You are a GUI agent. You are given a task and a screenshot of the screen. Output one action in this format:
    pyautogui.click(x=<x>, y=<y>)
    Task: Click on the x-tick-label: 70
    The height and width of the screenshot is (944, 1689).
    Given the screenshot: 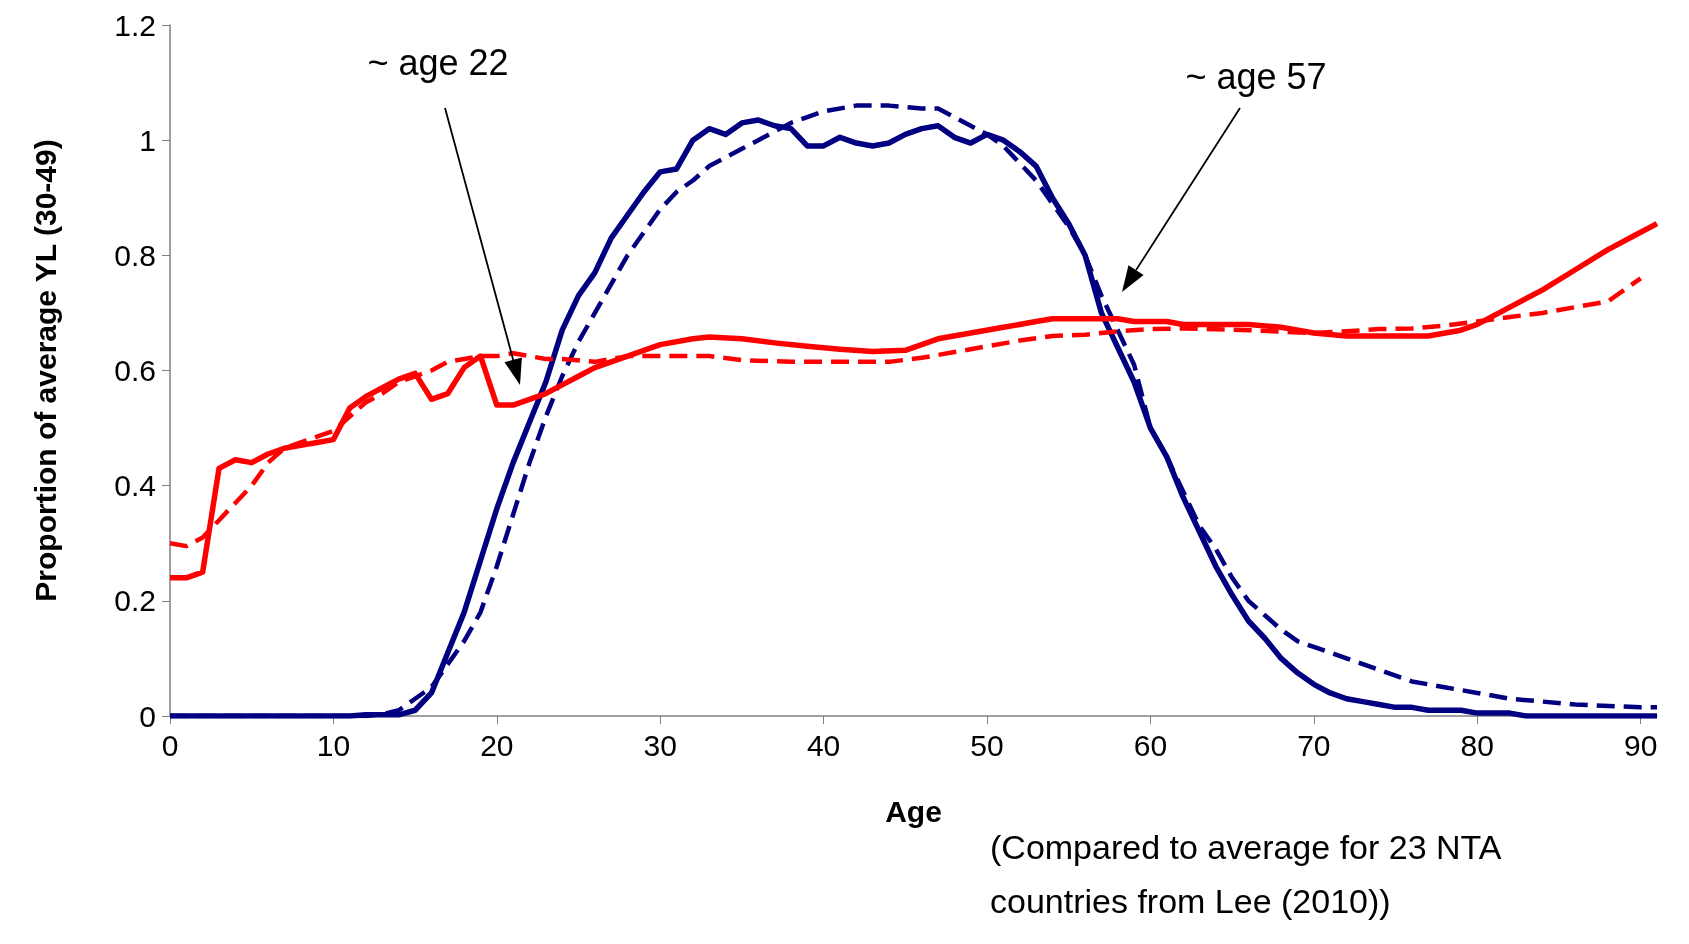 What is the action you would take?
    pyautogui.click(x=1314, y=745)
    